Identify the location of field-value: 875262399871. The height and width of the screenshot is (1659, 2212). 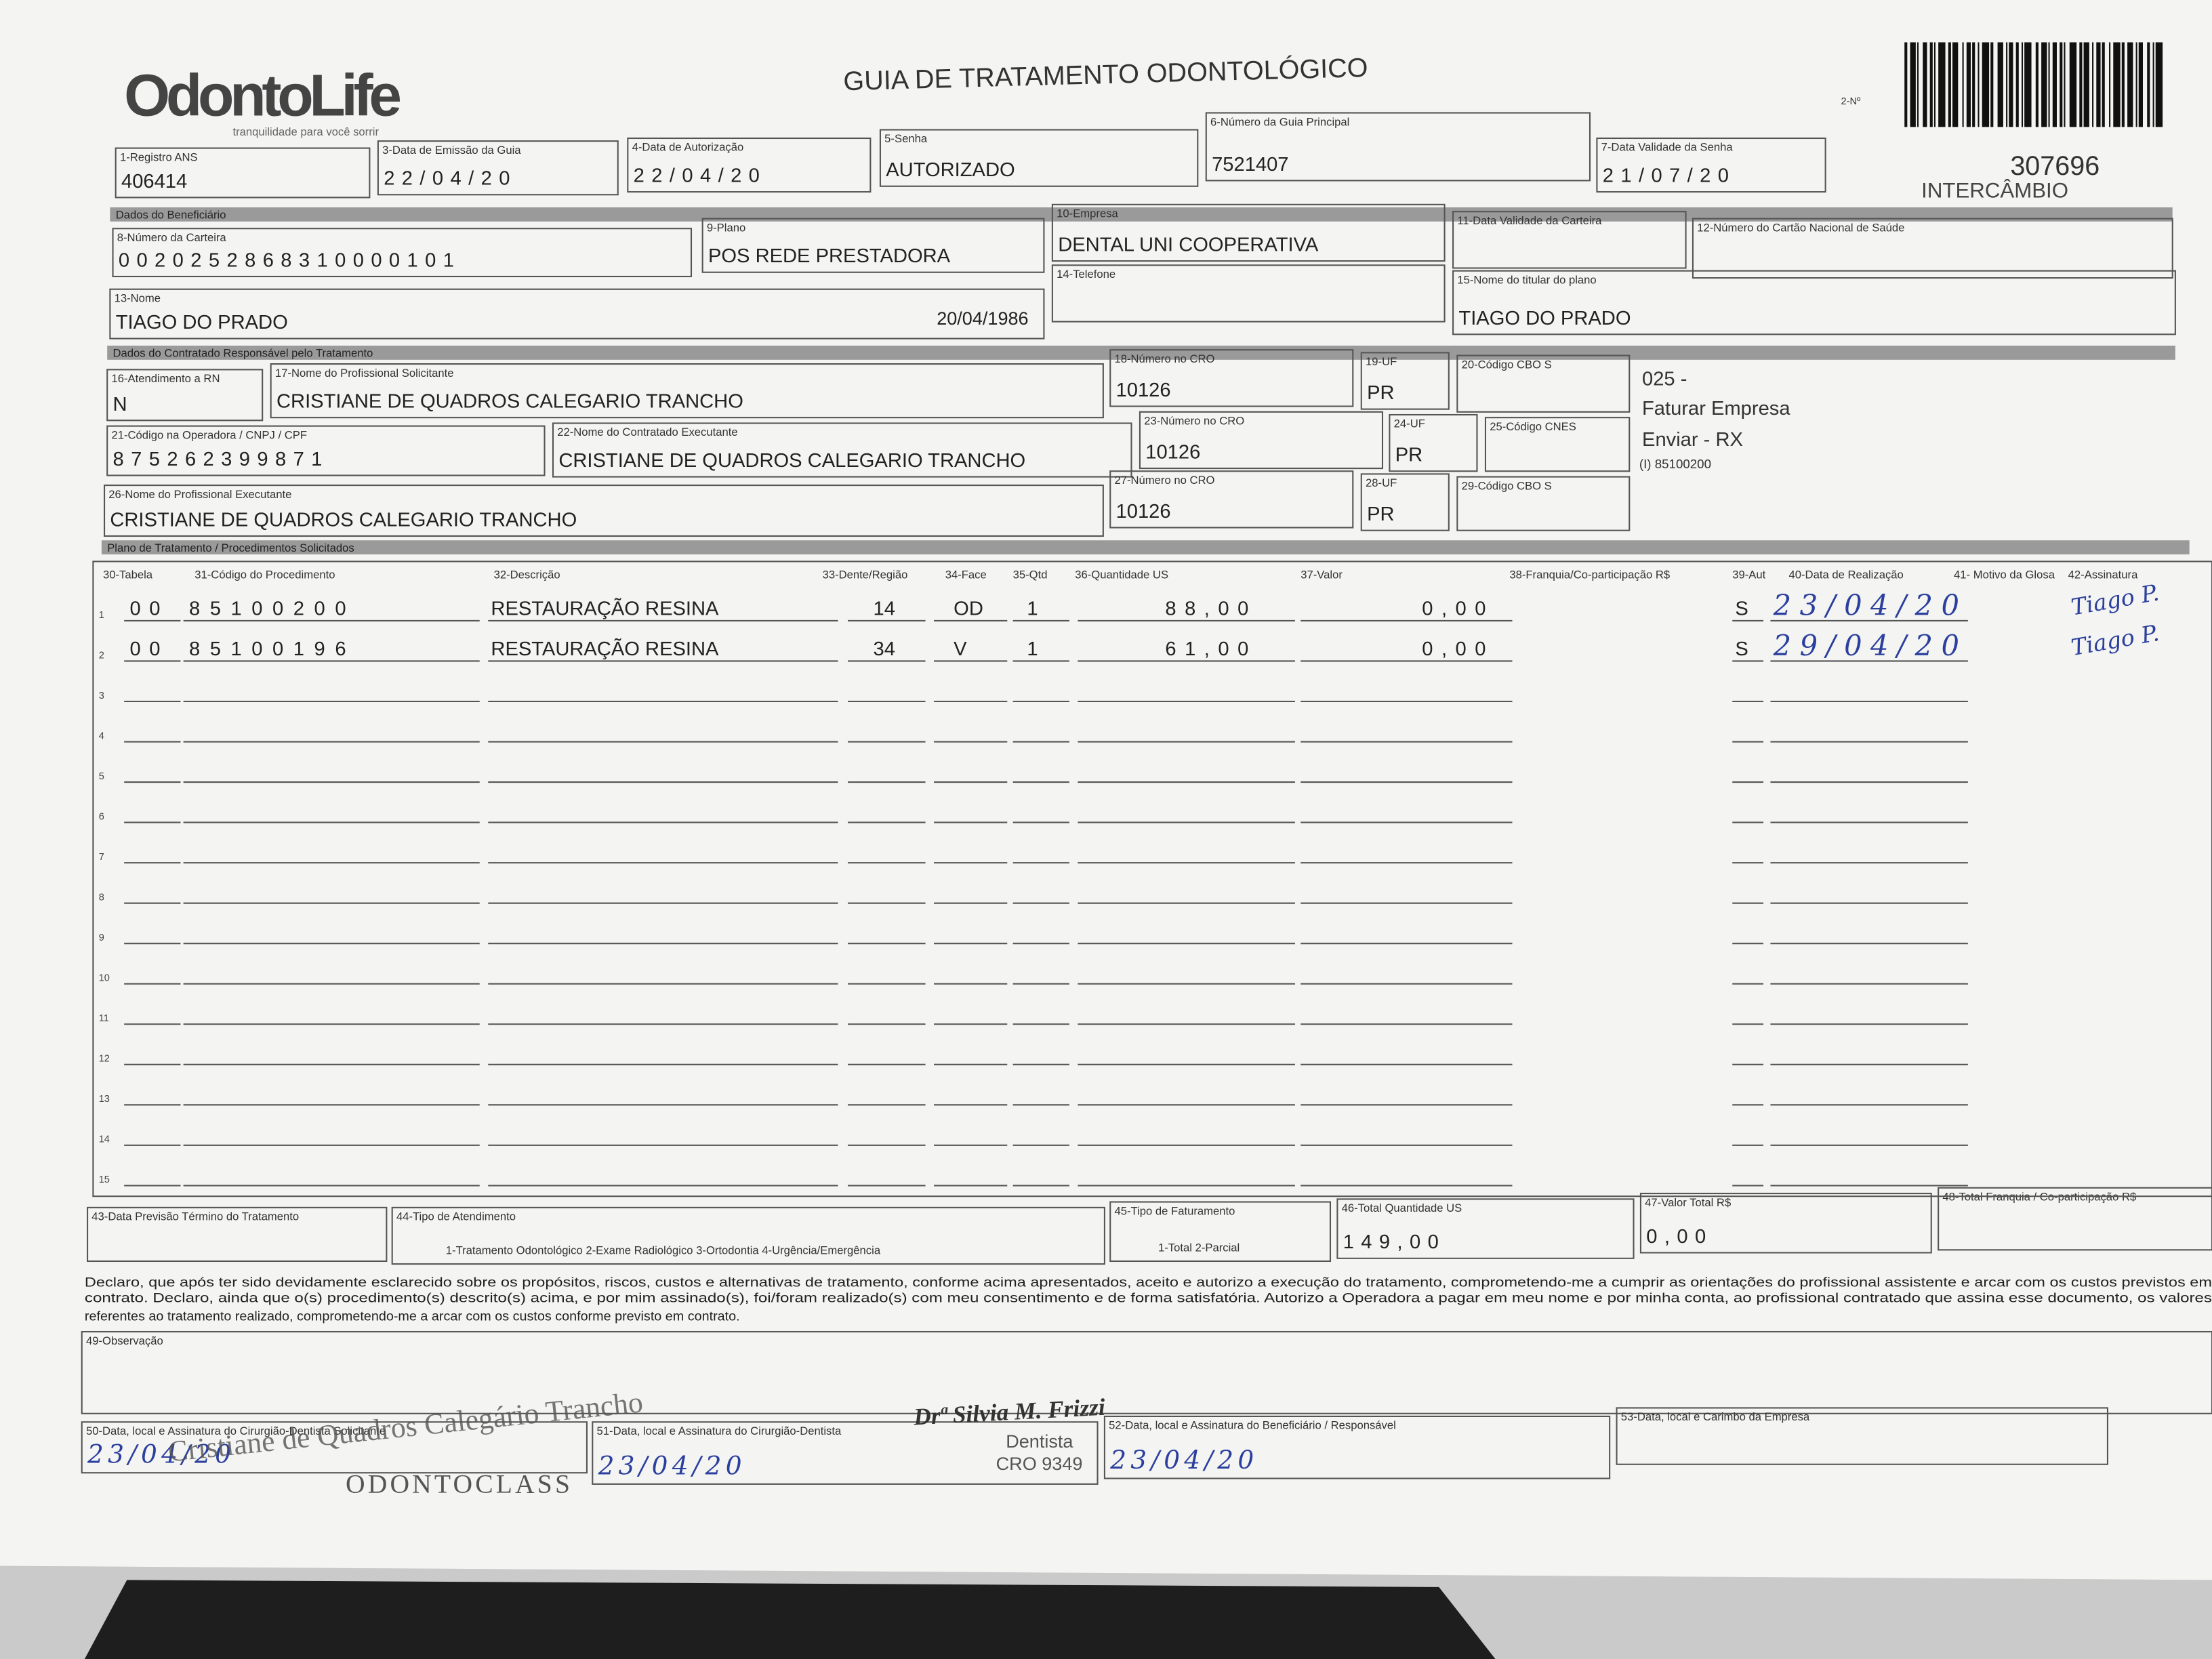
(221, 460).